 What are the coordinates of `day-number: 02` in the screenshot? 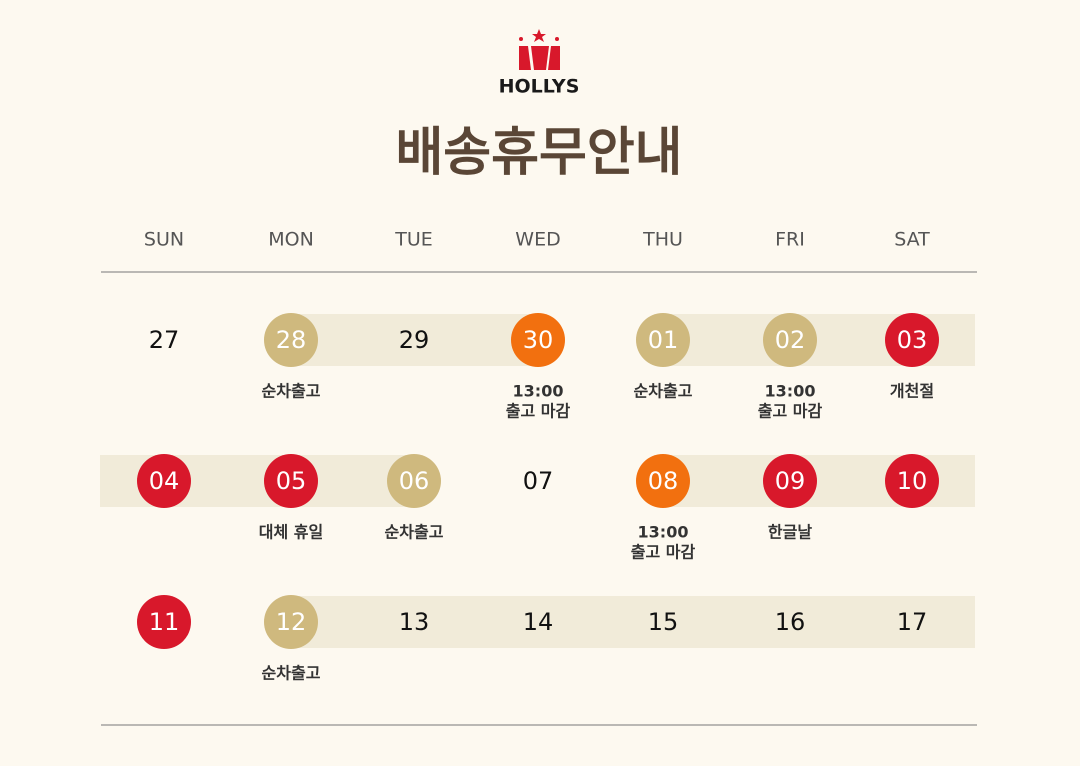 It's located at (790, 340).